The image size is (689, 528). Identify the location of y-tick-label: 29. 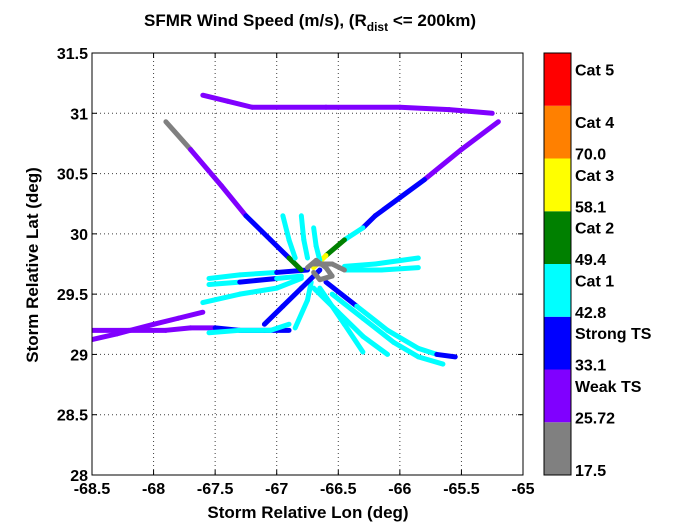
(79, 355).